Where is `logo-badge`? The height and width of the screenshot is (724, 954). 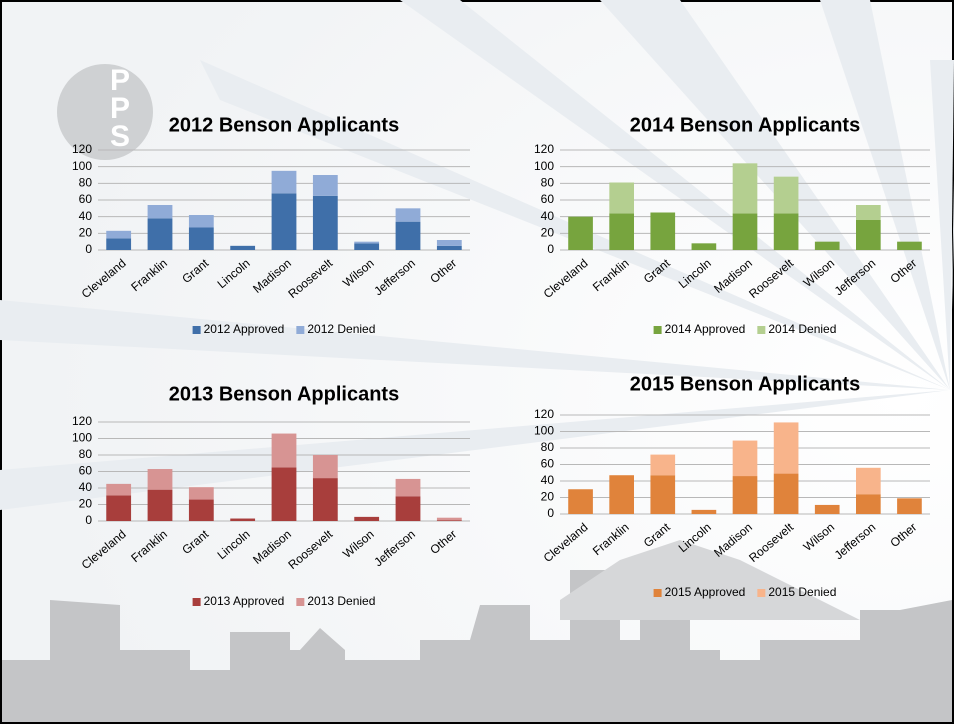
logo-badge is located at coordinates (105, 112).